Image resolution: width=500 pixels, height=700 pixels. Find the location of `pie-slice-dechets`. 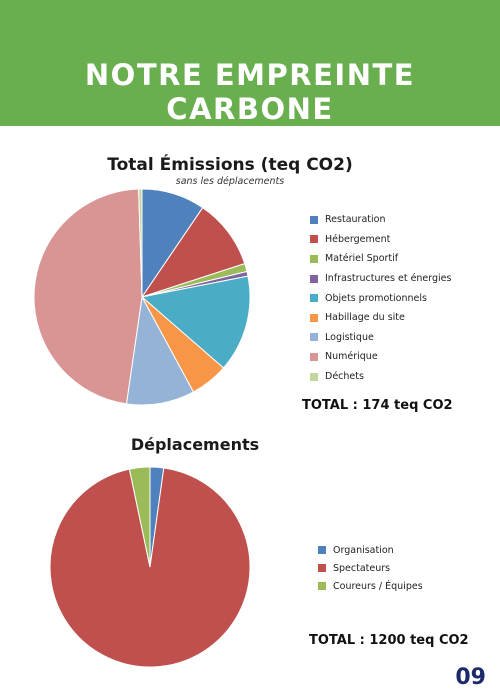

pie-slice-dechets is located at coordinates (140, 243).